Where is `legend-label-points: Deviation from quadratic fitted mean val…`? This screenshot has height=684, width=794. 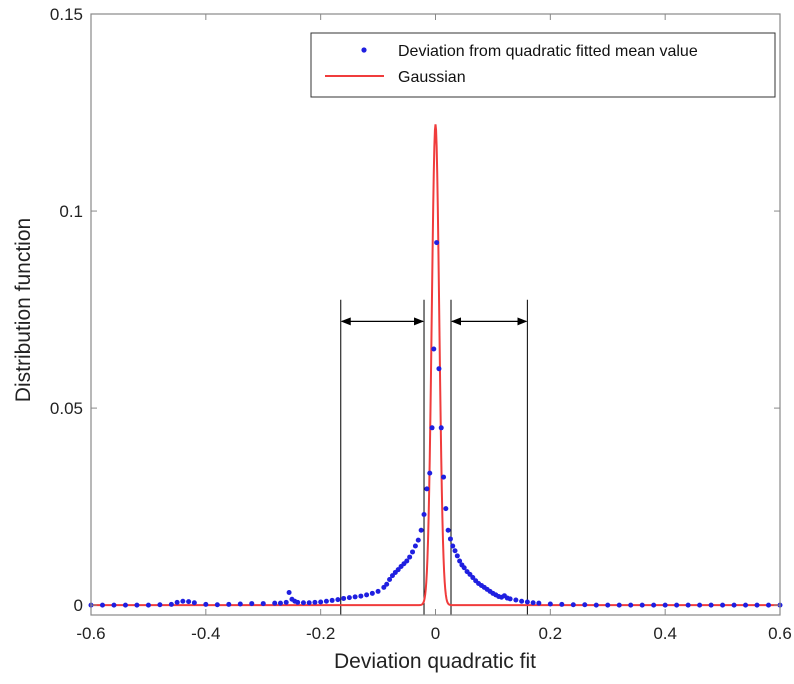
legend-label-points: Deviation from quadratic fitted mean val… is located at coordinates (548, 51).